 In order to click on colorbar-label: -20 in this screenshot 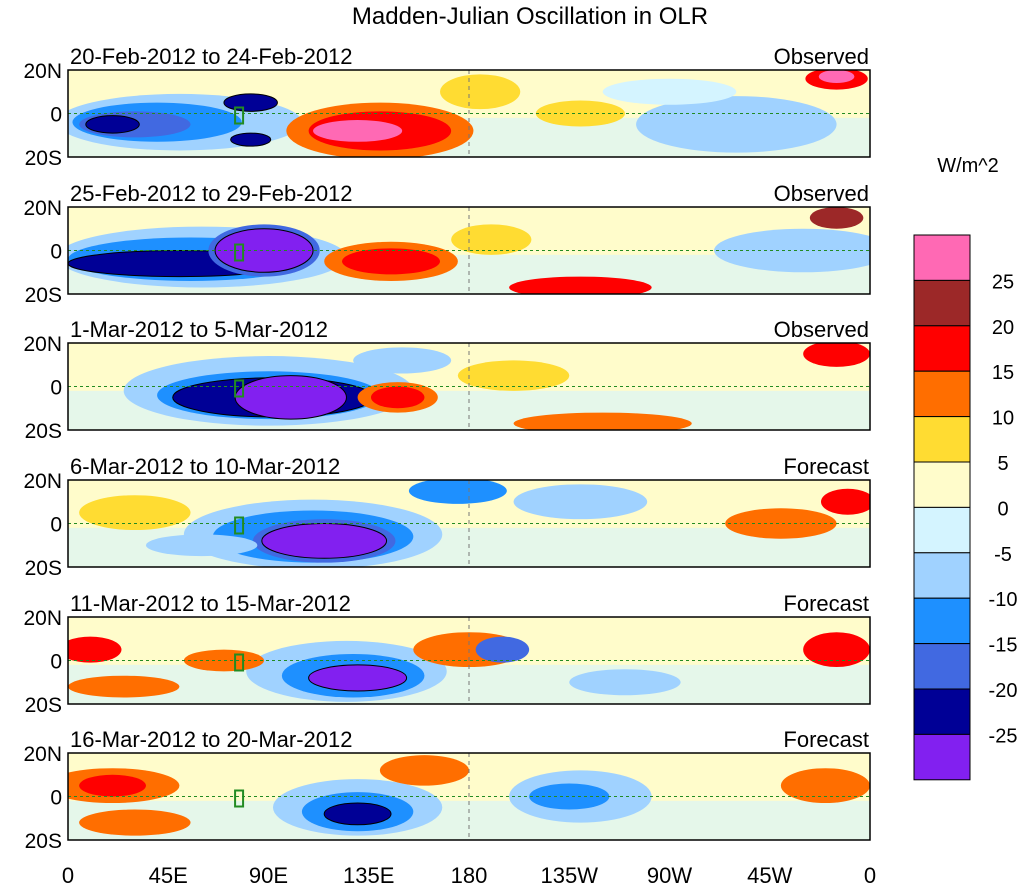, I will do `click(1003, 691)`.